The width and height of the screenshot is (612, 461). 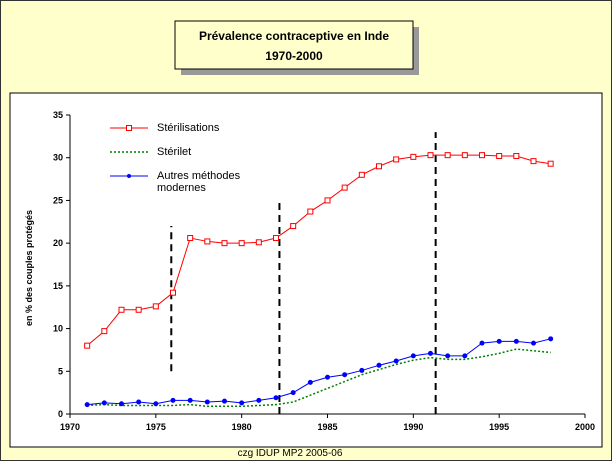 I want to click on y-tick-label: 35, so click(x=58, y=115).